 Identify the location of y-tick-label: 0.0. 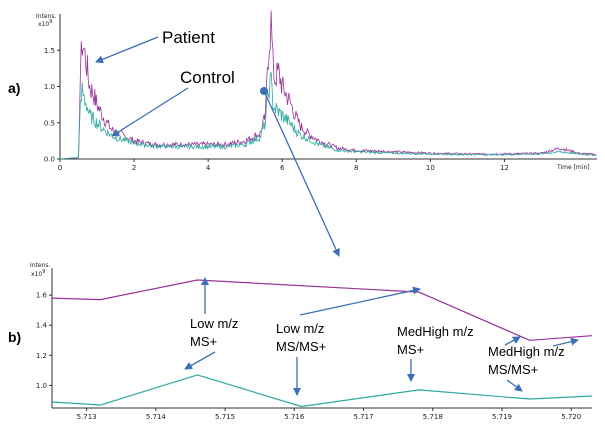
(49, 160).